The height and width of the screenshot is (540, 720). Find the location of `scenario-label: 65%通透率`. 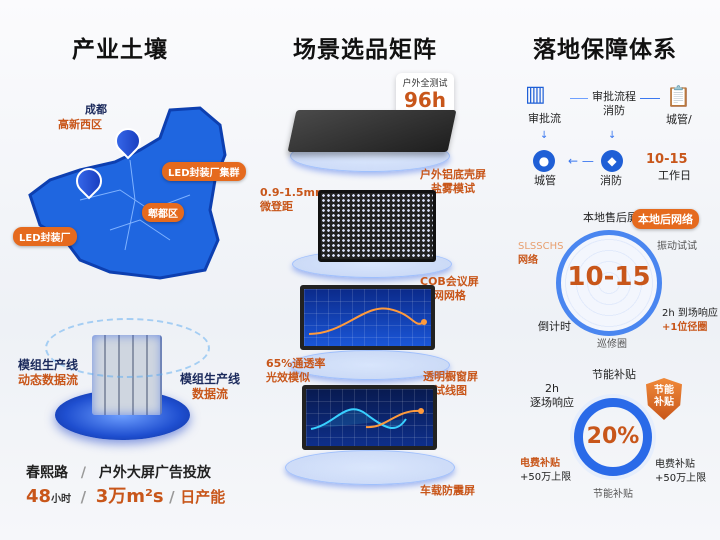

scenario-label: 65%通透率 is located at coordinates (296, 363).